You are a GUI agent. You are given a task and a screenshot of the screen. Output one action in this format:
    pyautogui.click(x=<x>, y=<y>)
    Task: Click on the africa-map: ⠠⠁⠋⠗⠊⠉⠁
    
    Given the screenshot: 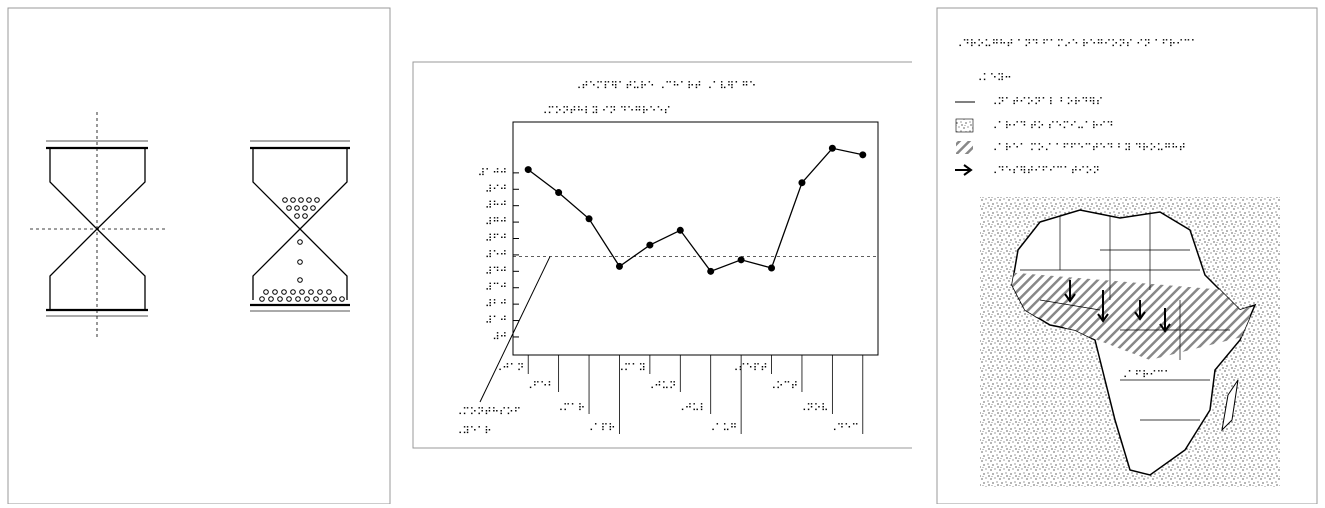 What is the action you would take?
    pyautogui.click(x=1130, y=342)
    